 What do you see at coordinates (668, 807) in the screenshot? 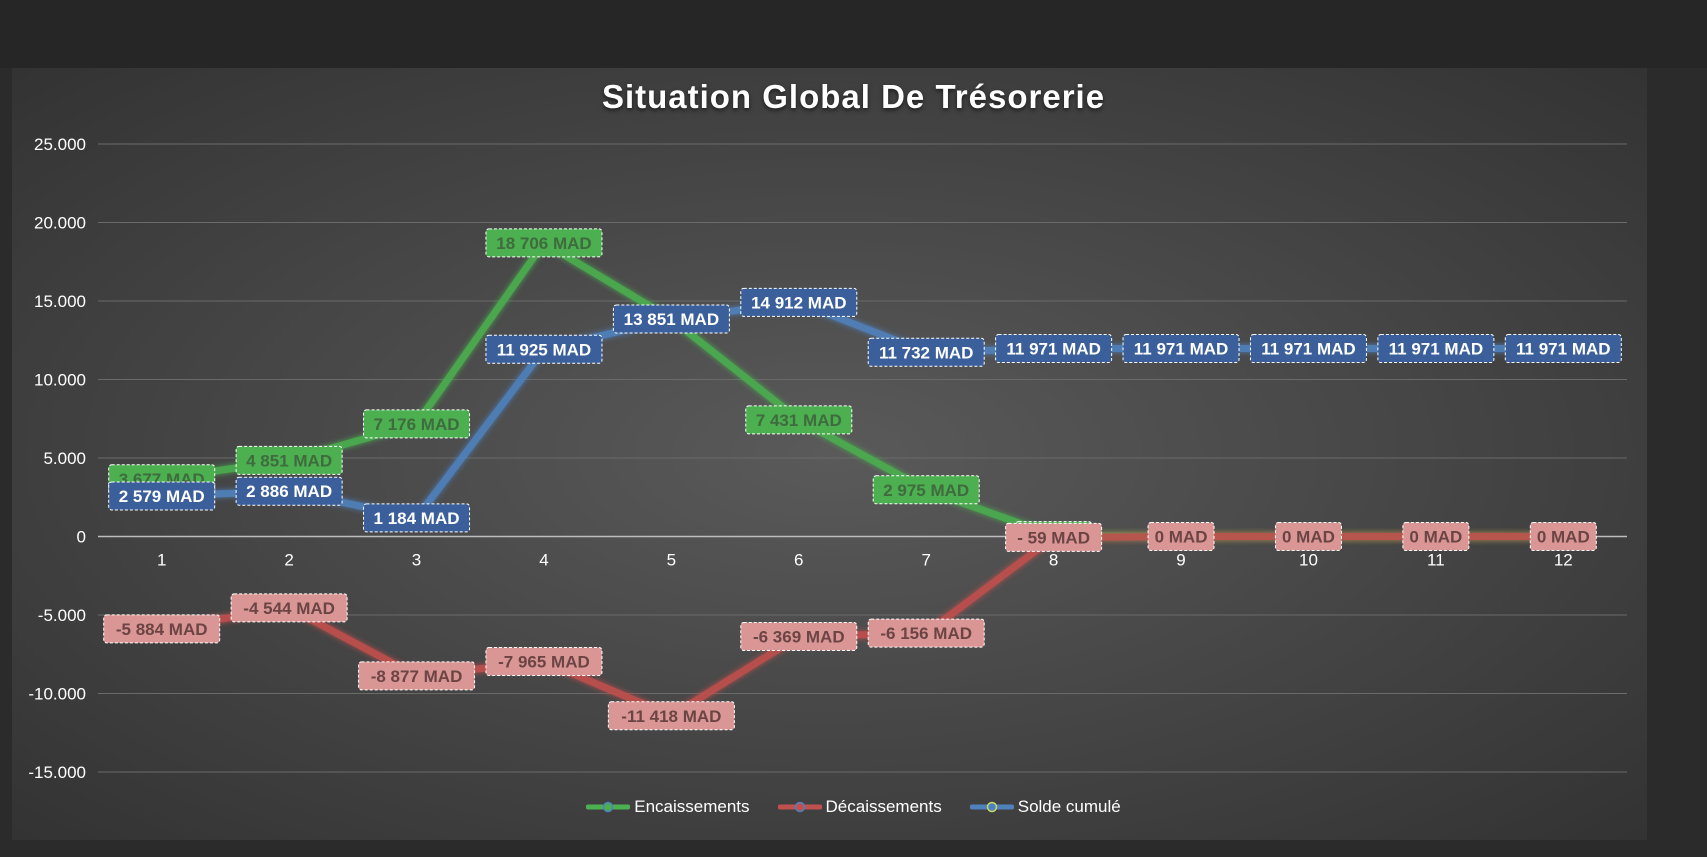
I see `legend-item-encaissements: Encaissements` at bounding box center [668, 807].